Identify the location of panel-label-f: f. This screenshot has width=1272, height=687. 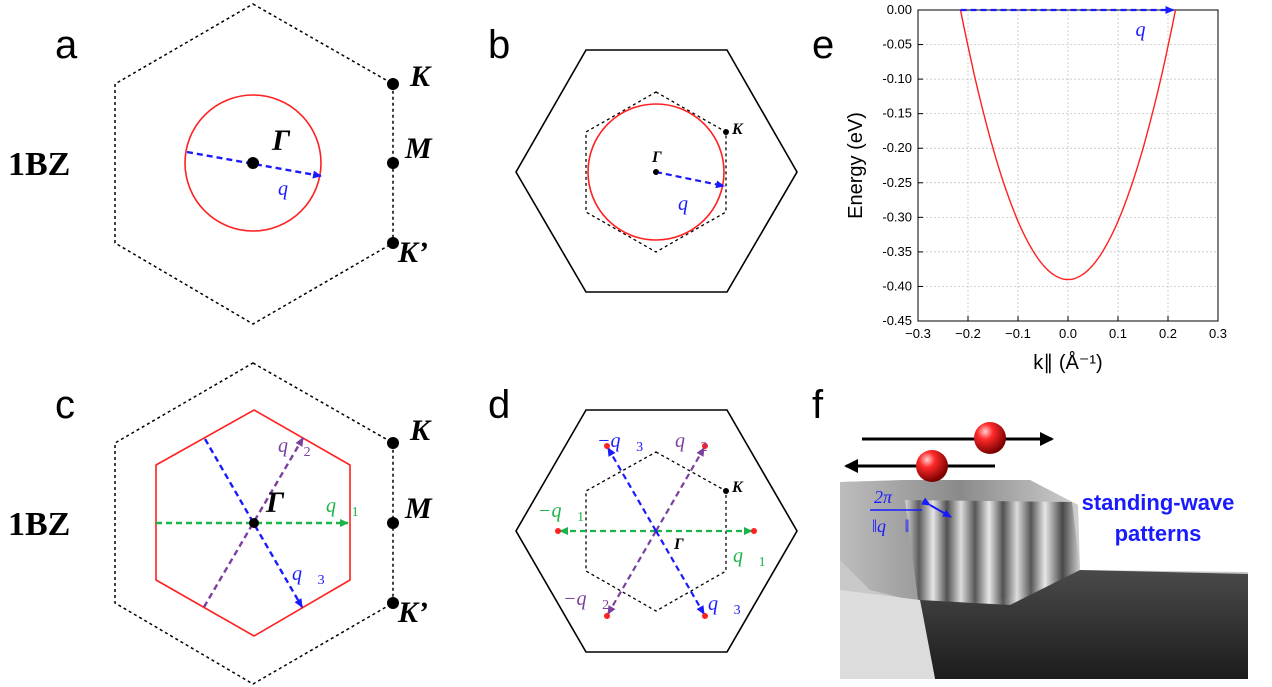
(818, 405).